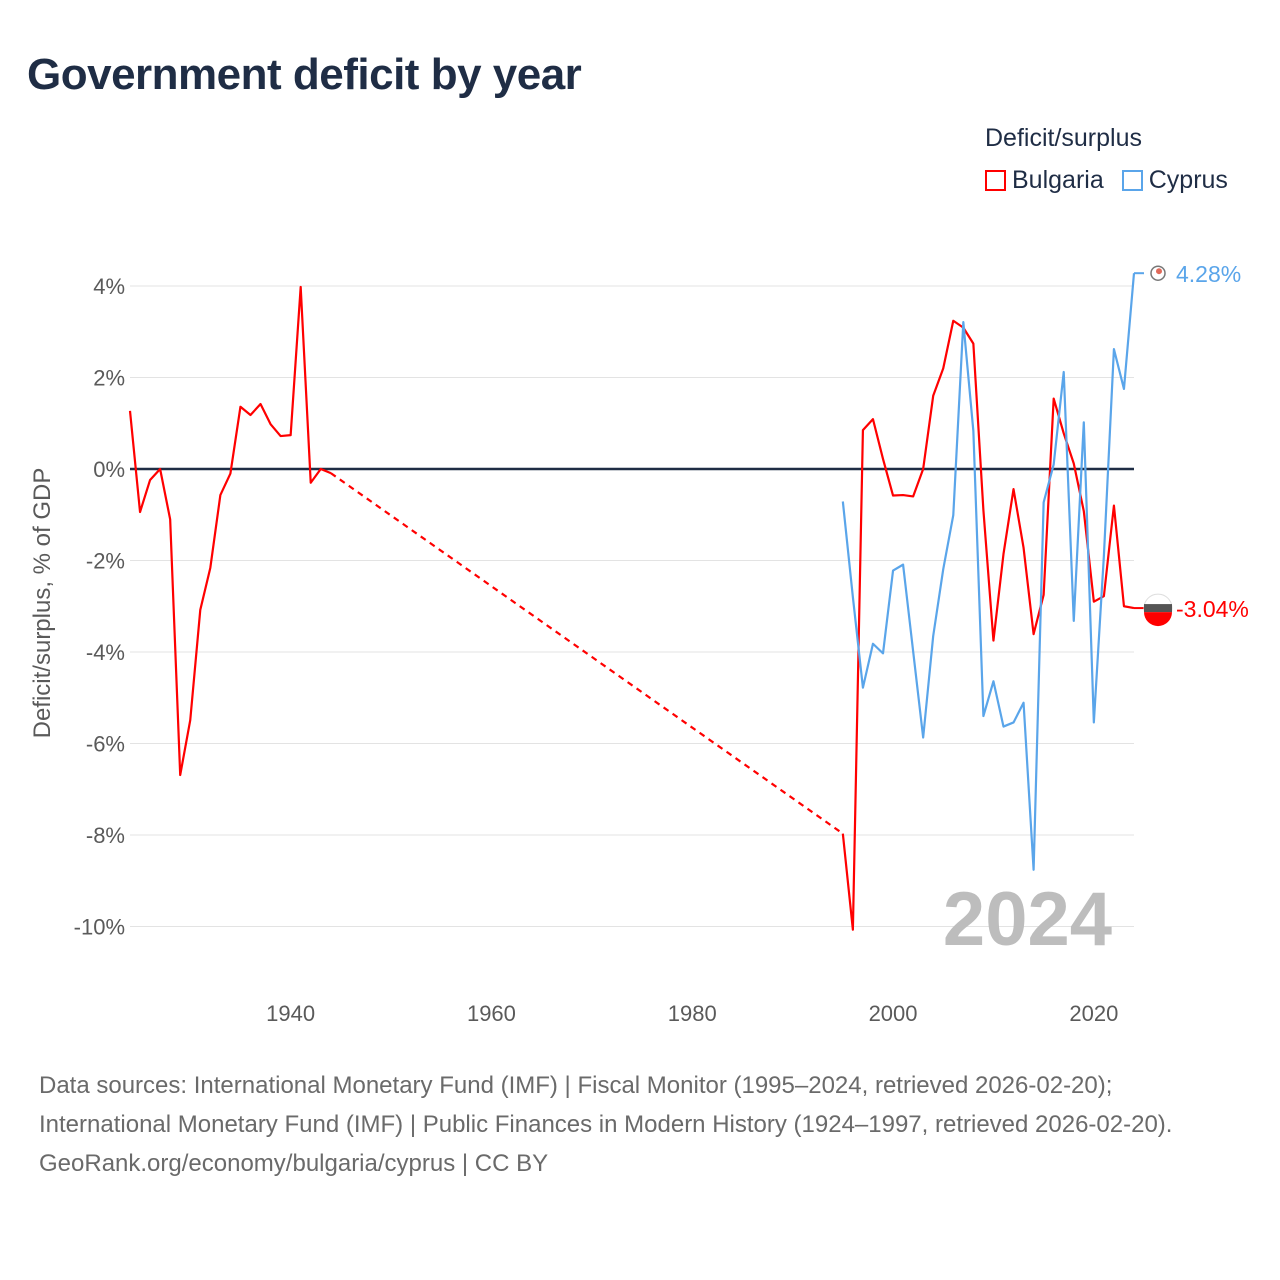  Describe the element at coordinates (1212, 609) in the screenshot. I see `end-label-bulgaria: -3.04%` at that location.